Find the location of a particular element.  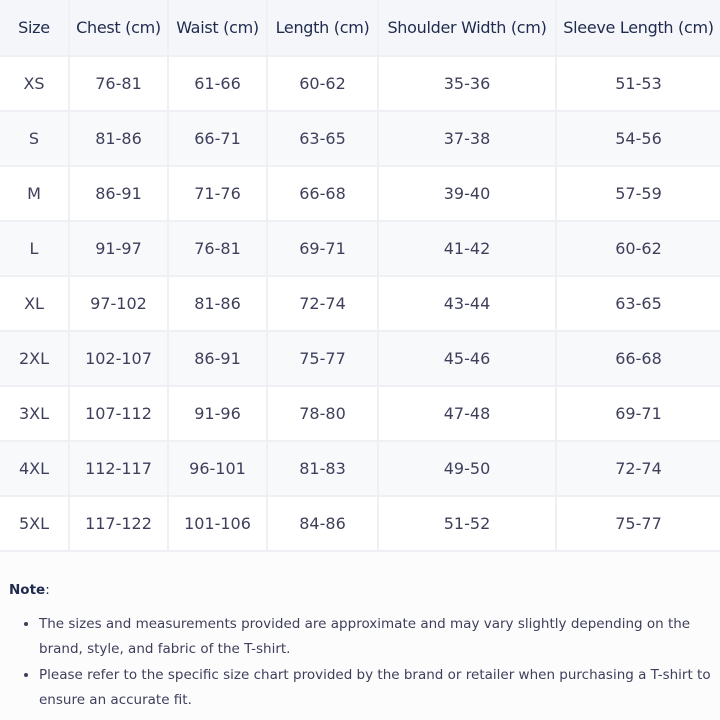

column-header: Size is located at coordinates (35, 28).